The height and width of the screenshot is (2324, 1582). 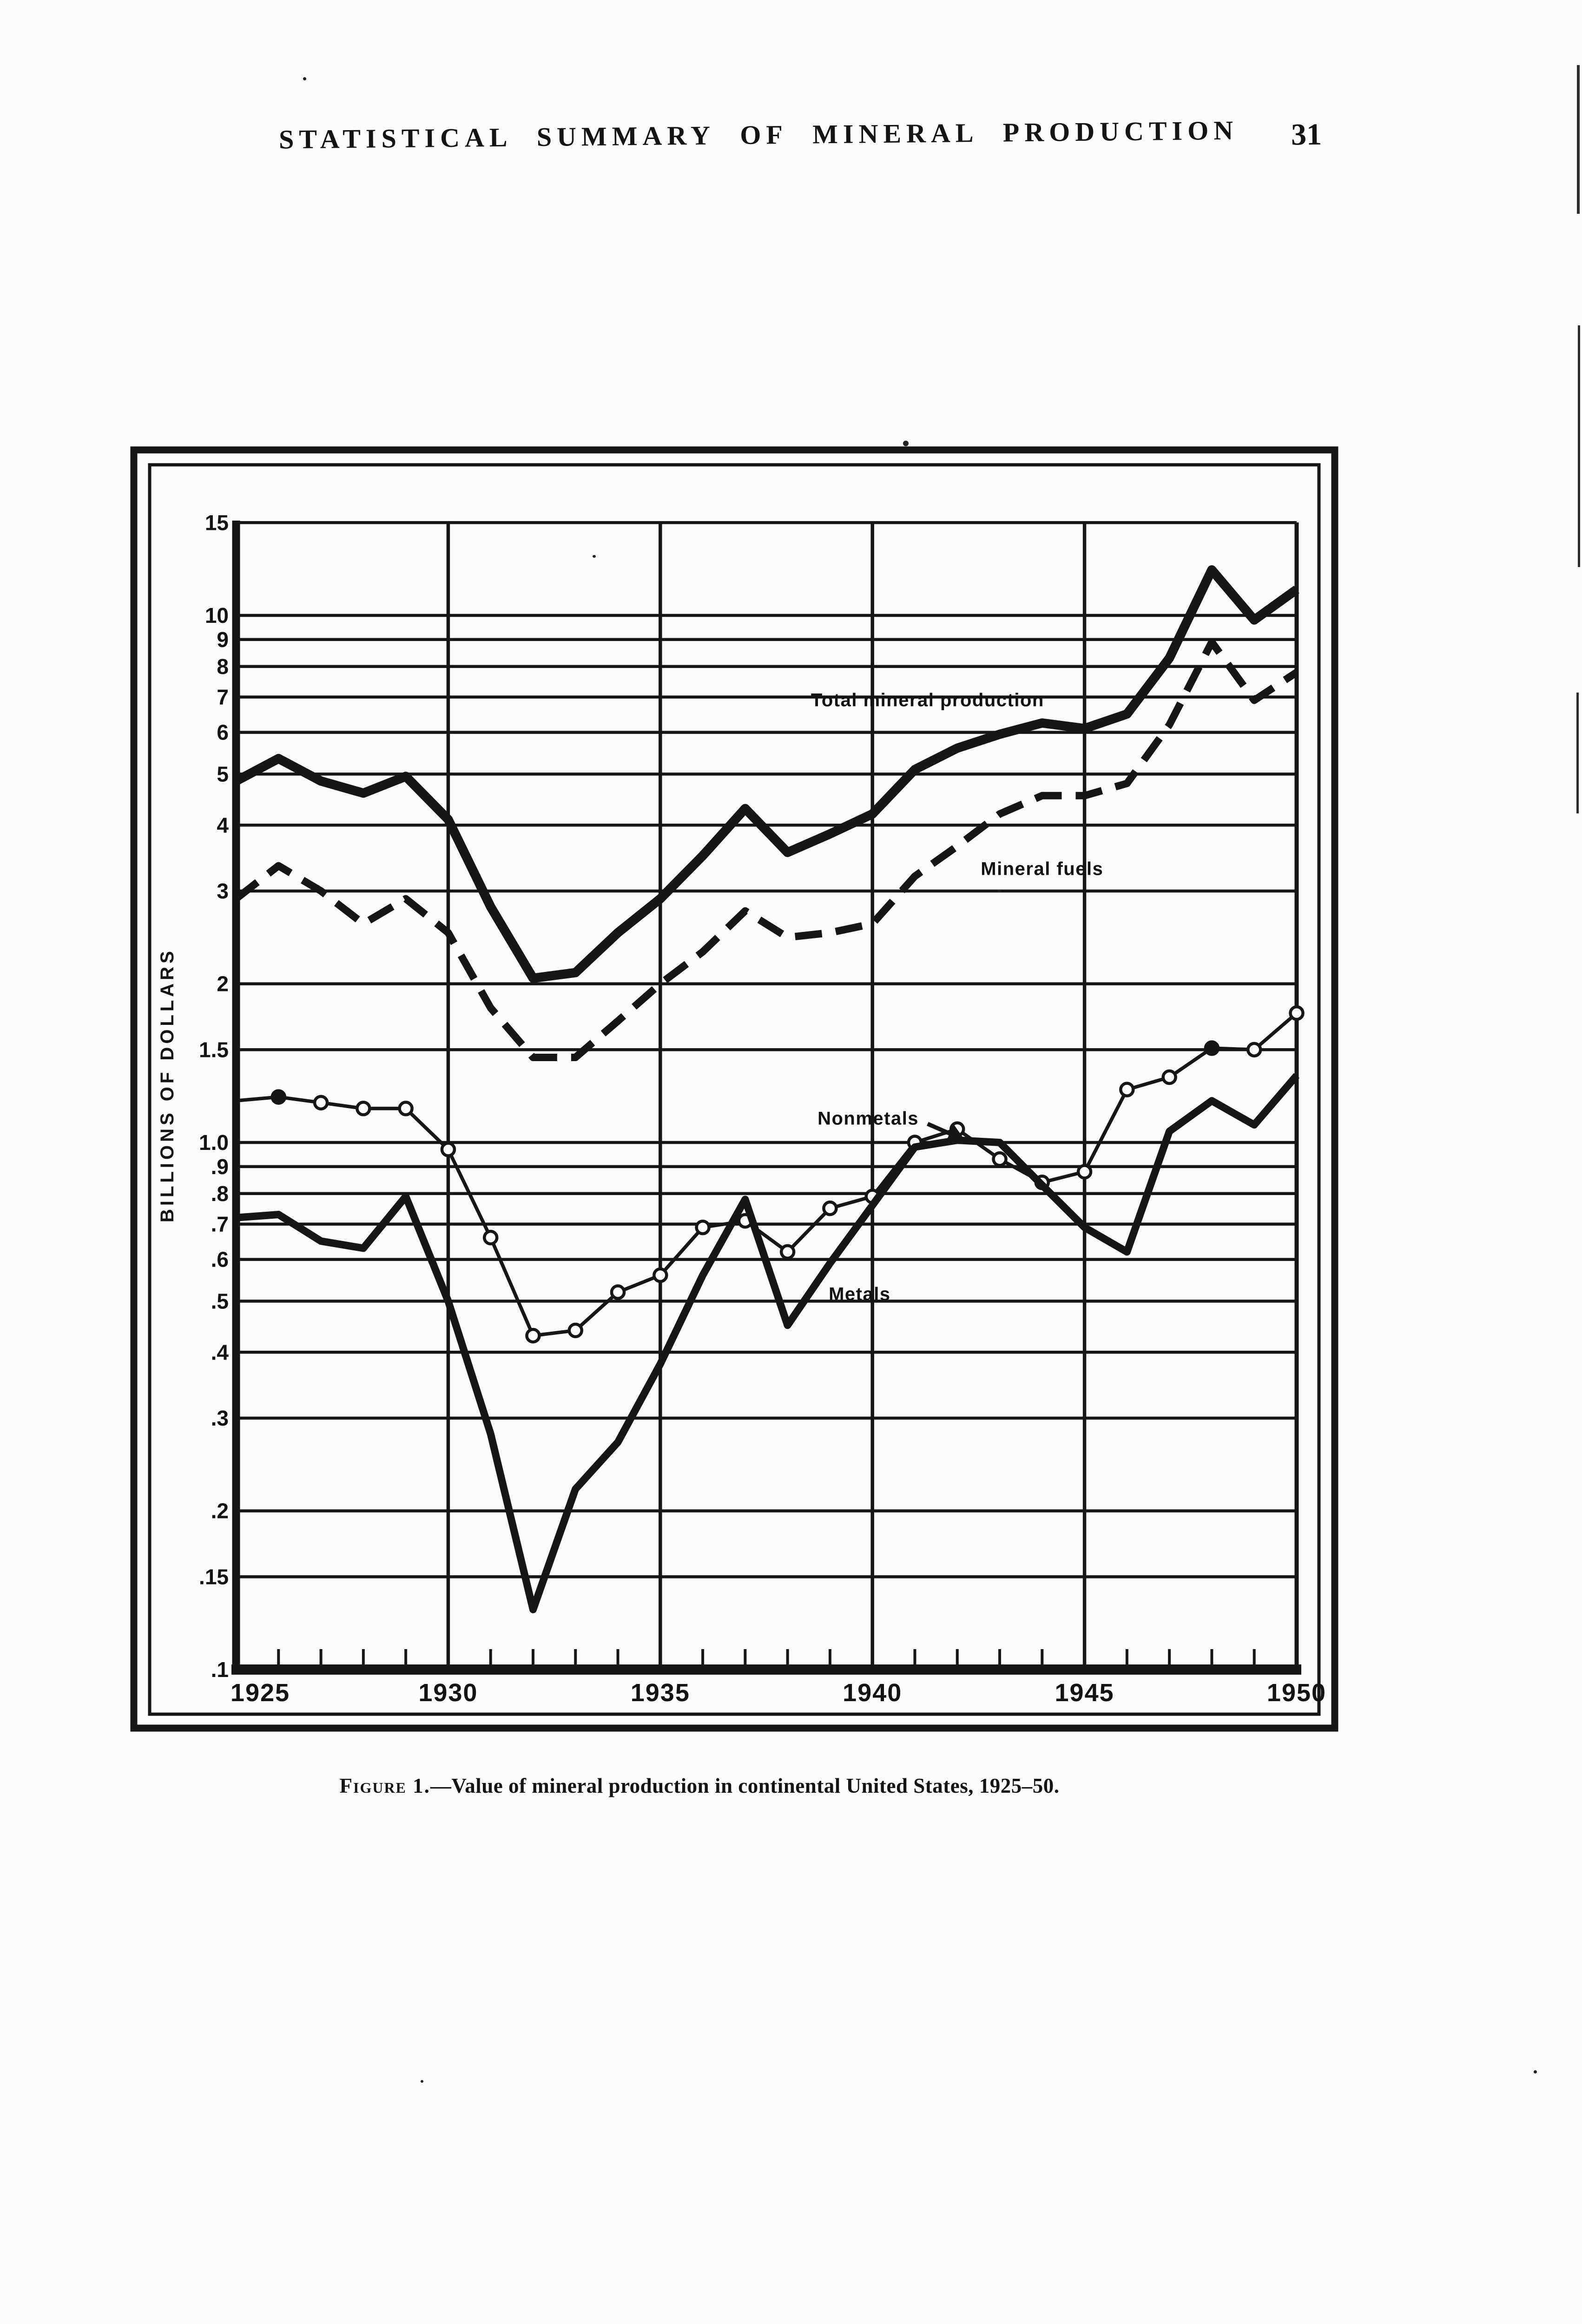 I want to click on series-line-mineral-fuels, so click(x=766, y=849).